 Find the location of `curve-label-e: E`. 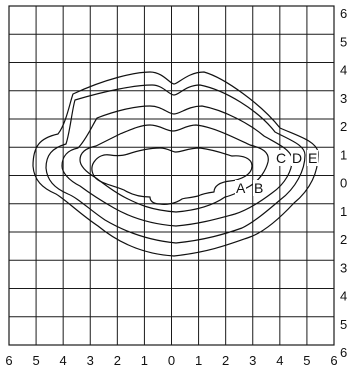

curve-label-e: E is located at coordinates (312, 158).